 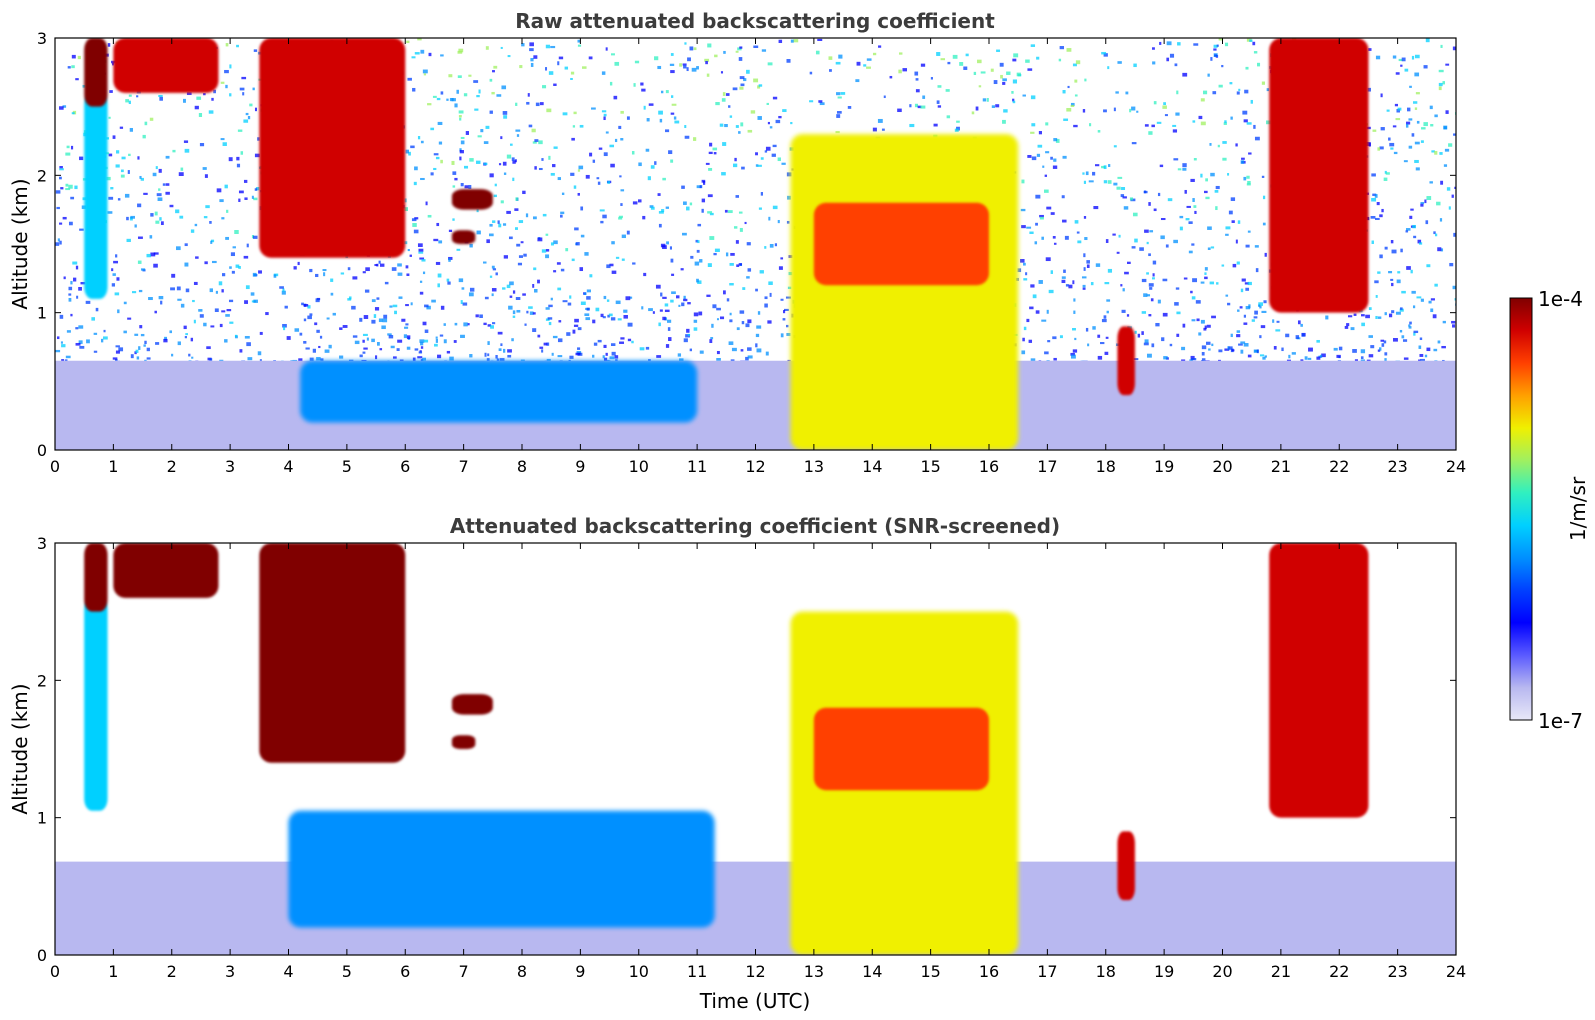 I want to click on colorbar-max-label: 1e-4, so click(x=1560, y=299).